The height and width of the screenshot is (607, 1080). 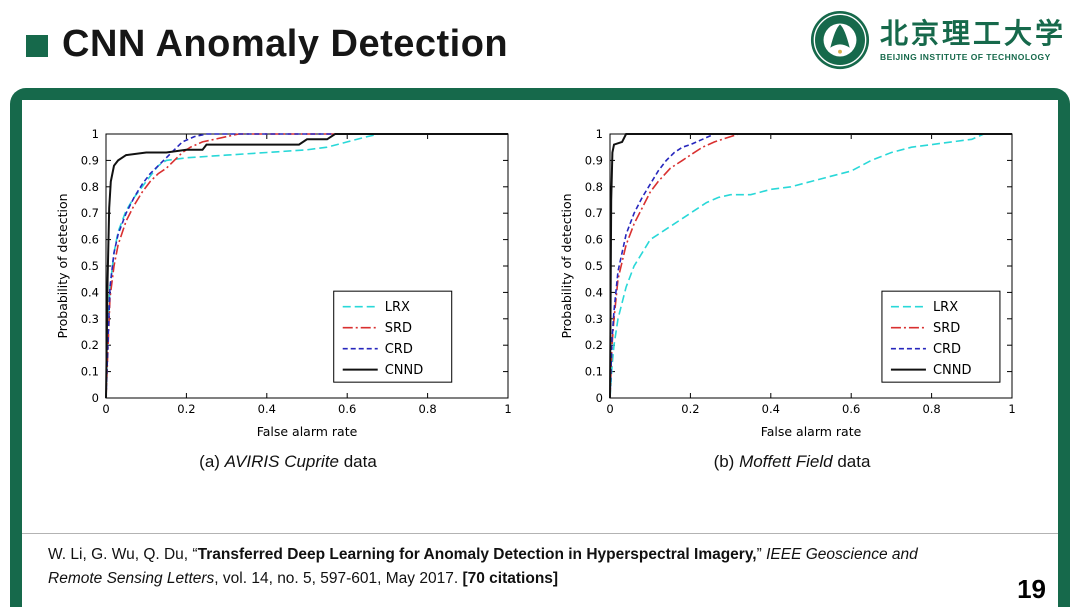 I want to click on citation-tail: , vol. 14, no. 5, 597-601, May 2017., so click(x=338, y=578).